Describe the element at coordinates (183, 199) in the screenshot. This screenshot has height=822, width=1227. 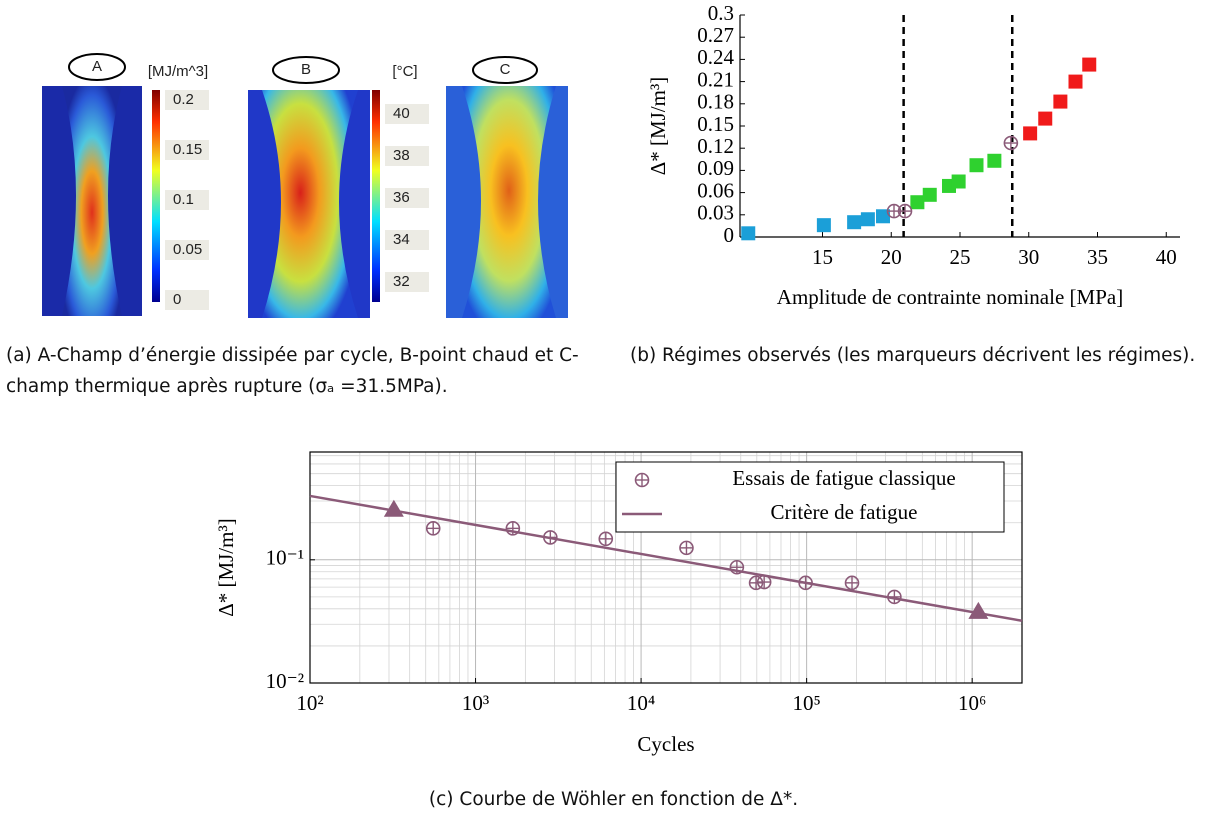
I see `colorbar-tick-label: 0.1` at that location.